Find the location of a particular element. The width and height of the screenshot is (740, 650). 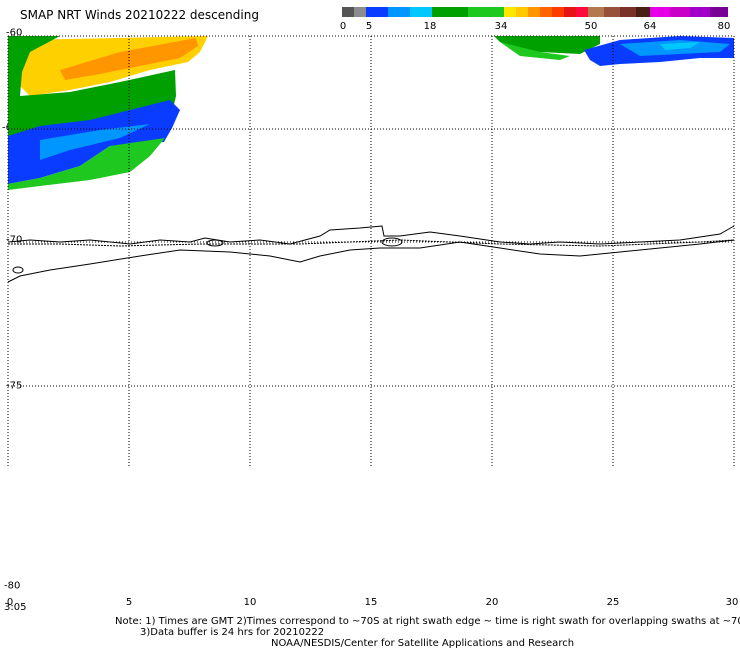

wind-swath-edge is located at coordinates (86, 164).